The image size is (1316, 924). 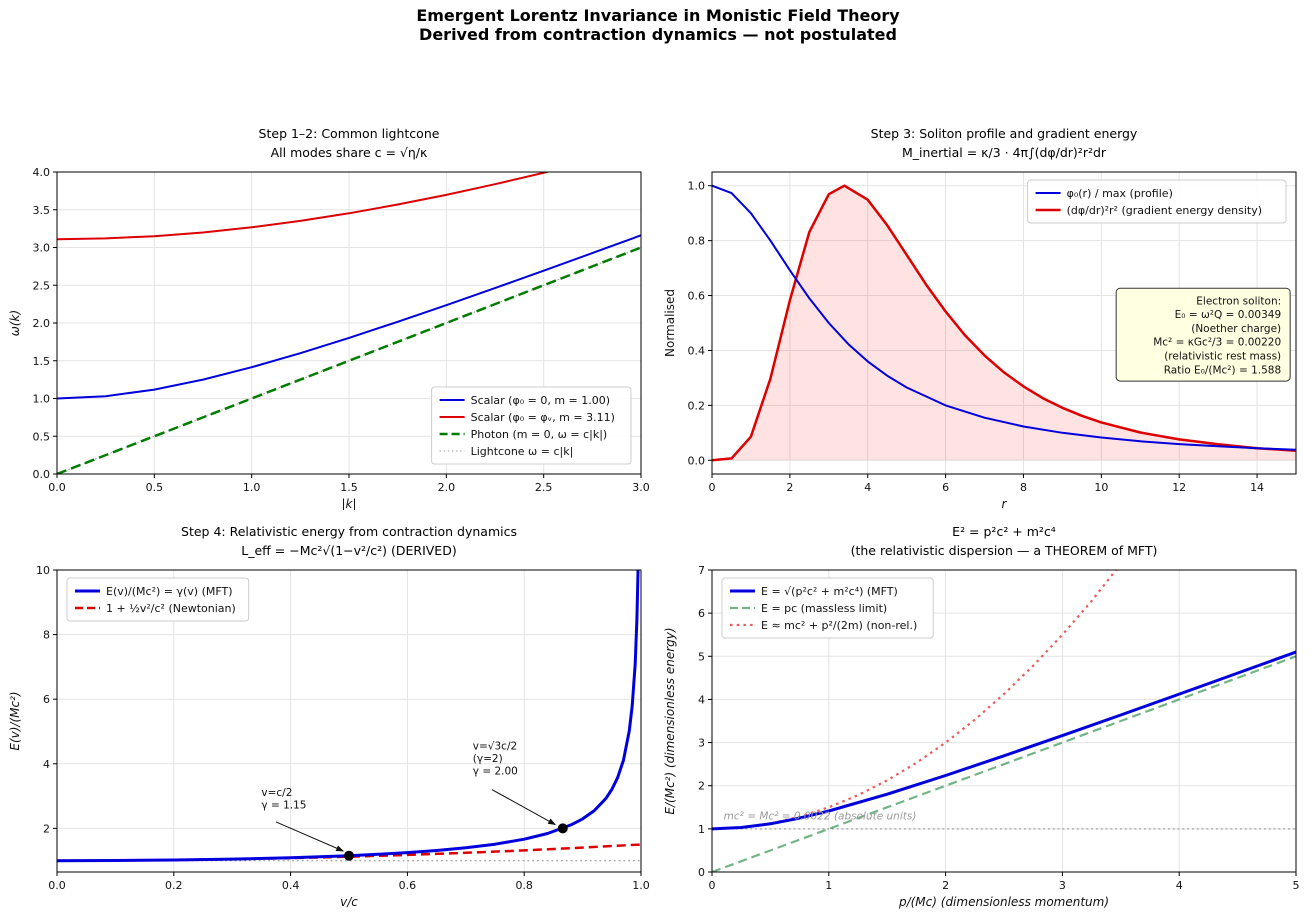 What do you see at coordinates (712, 885) in the screenshot?
I see `x-tick-label: 0` at bounding box center [712, 885].